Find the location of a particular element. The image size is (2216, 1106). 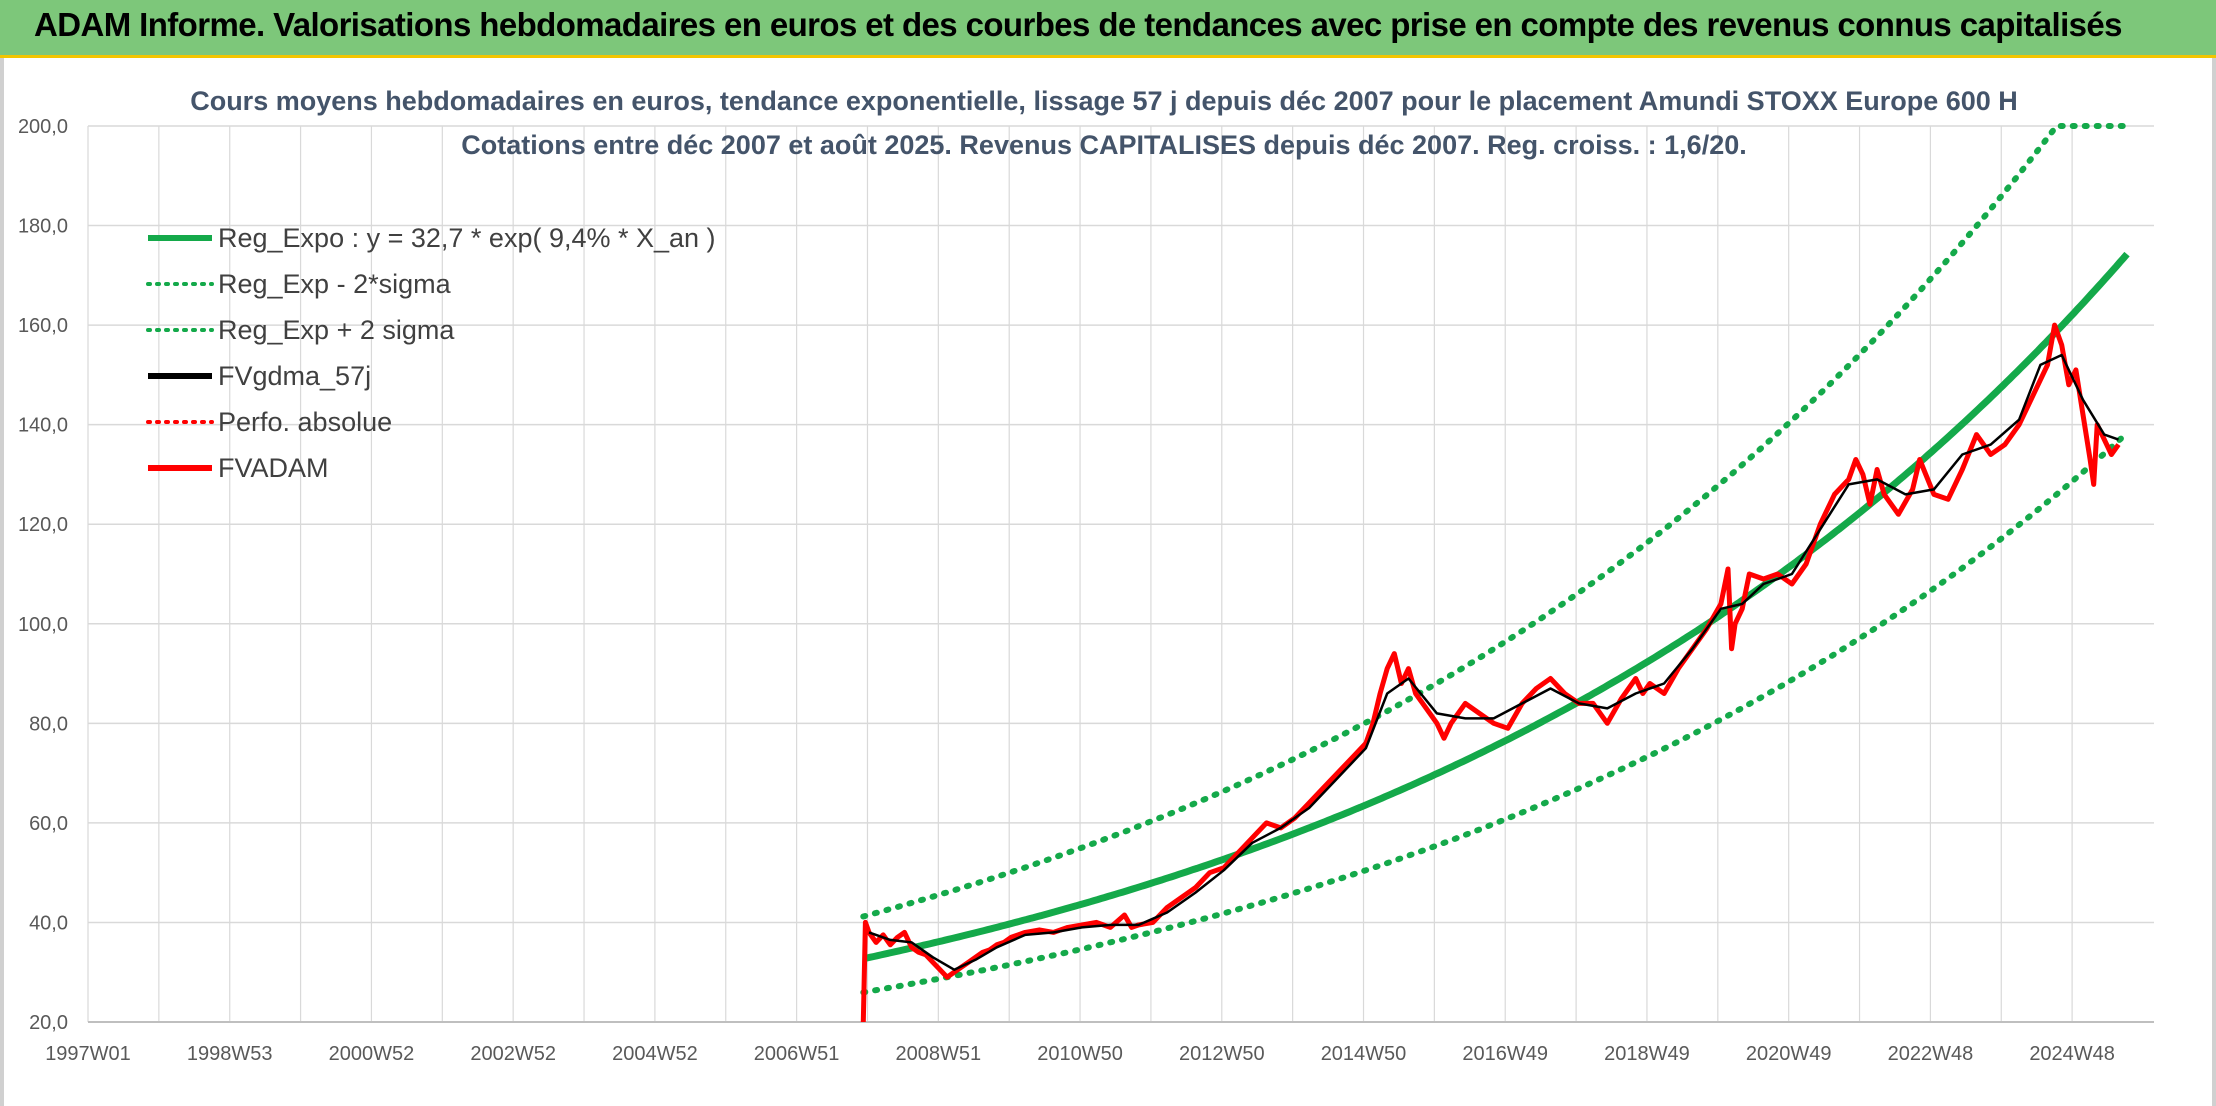

y-tick-label: 160,0 is located at coordinates (43, 326).